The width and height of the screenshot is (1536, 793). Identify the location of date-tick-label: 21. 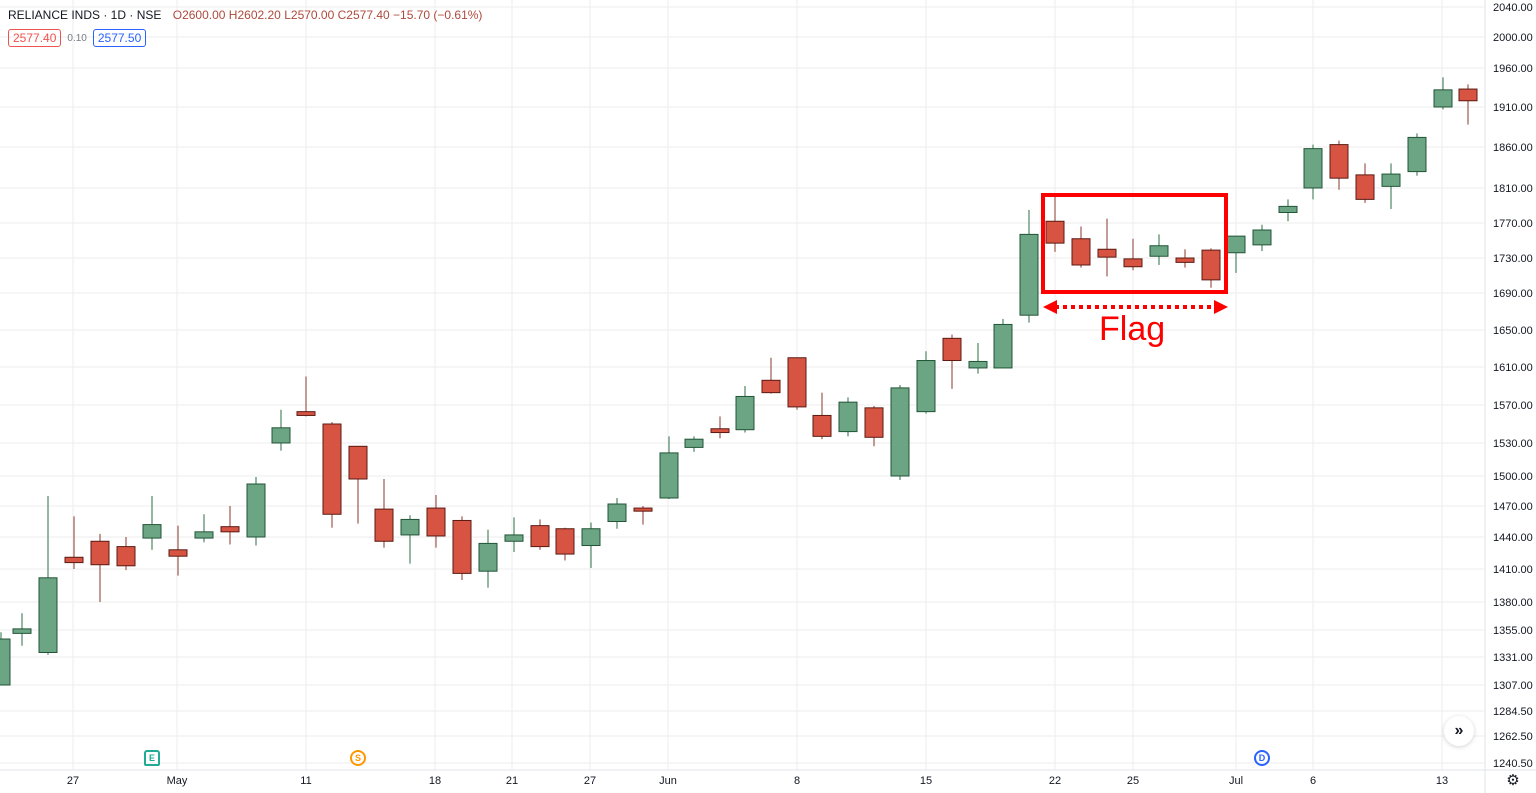
(512, 781).